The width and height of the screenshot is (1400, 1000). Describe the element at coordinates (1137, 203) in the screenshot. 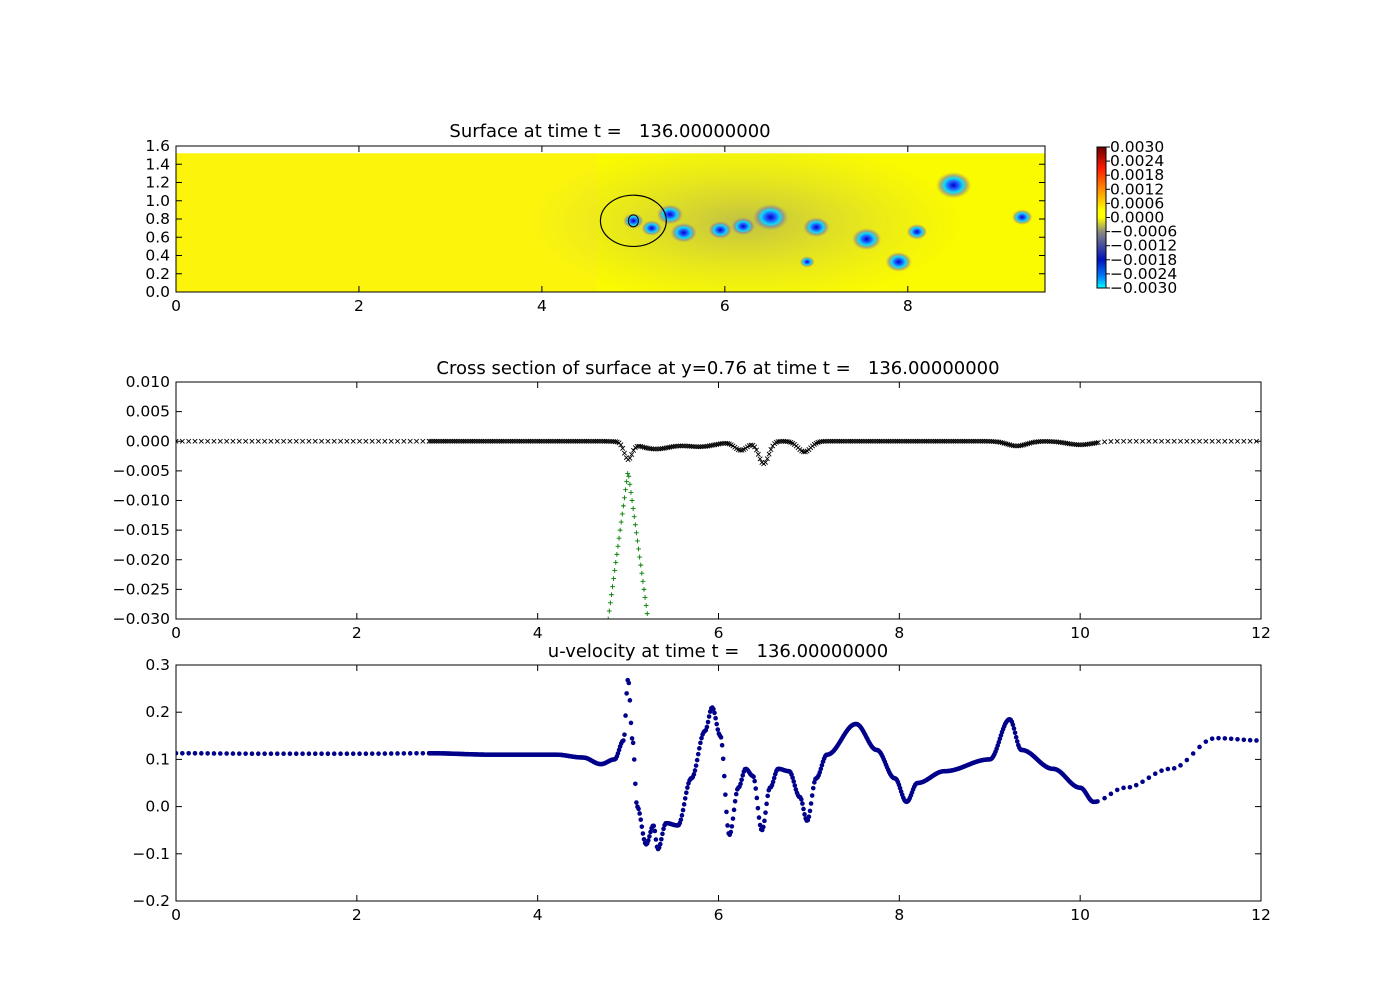

I see `colorbar-tick-label: 0.0006` at that location.